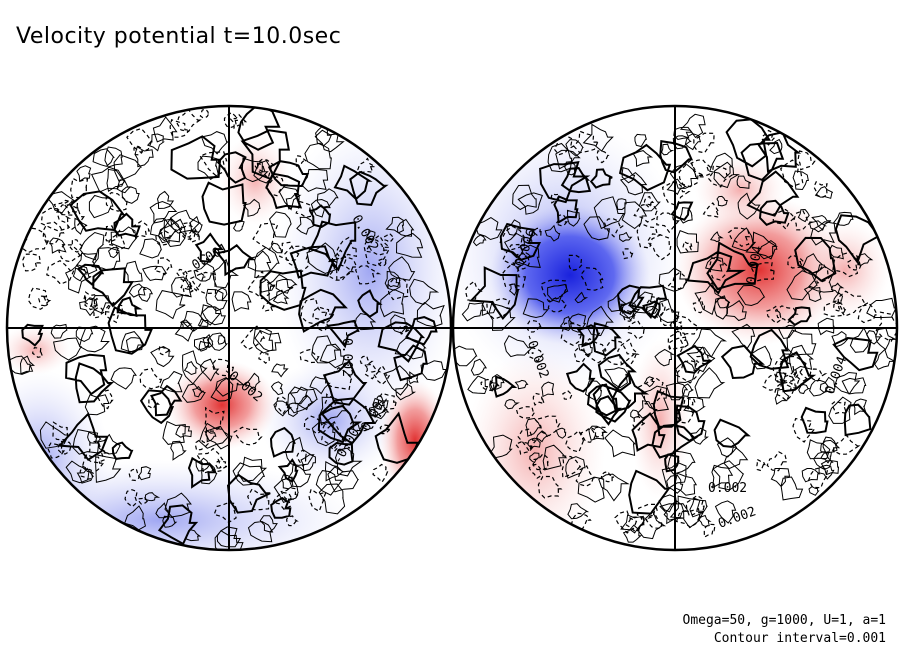 The image size is (904, 654). Describe the element at coordinates (727, 488) in the screenshot. I see `contour-label: 0.002` at that location.